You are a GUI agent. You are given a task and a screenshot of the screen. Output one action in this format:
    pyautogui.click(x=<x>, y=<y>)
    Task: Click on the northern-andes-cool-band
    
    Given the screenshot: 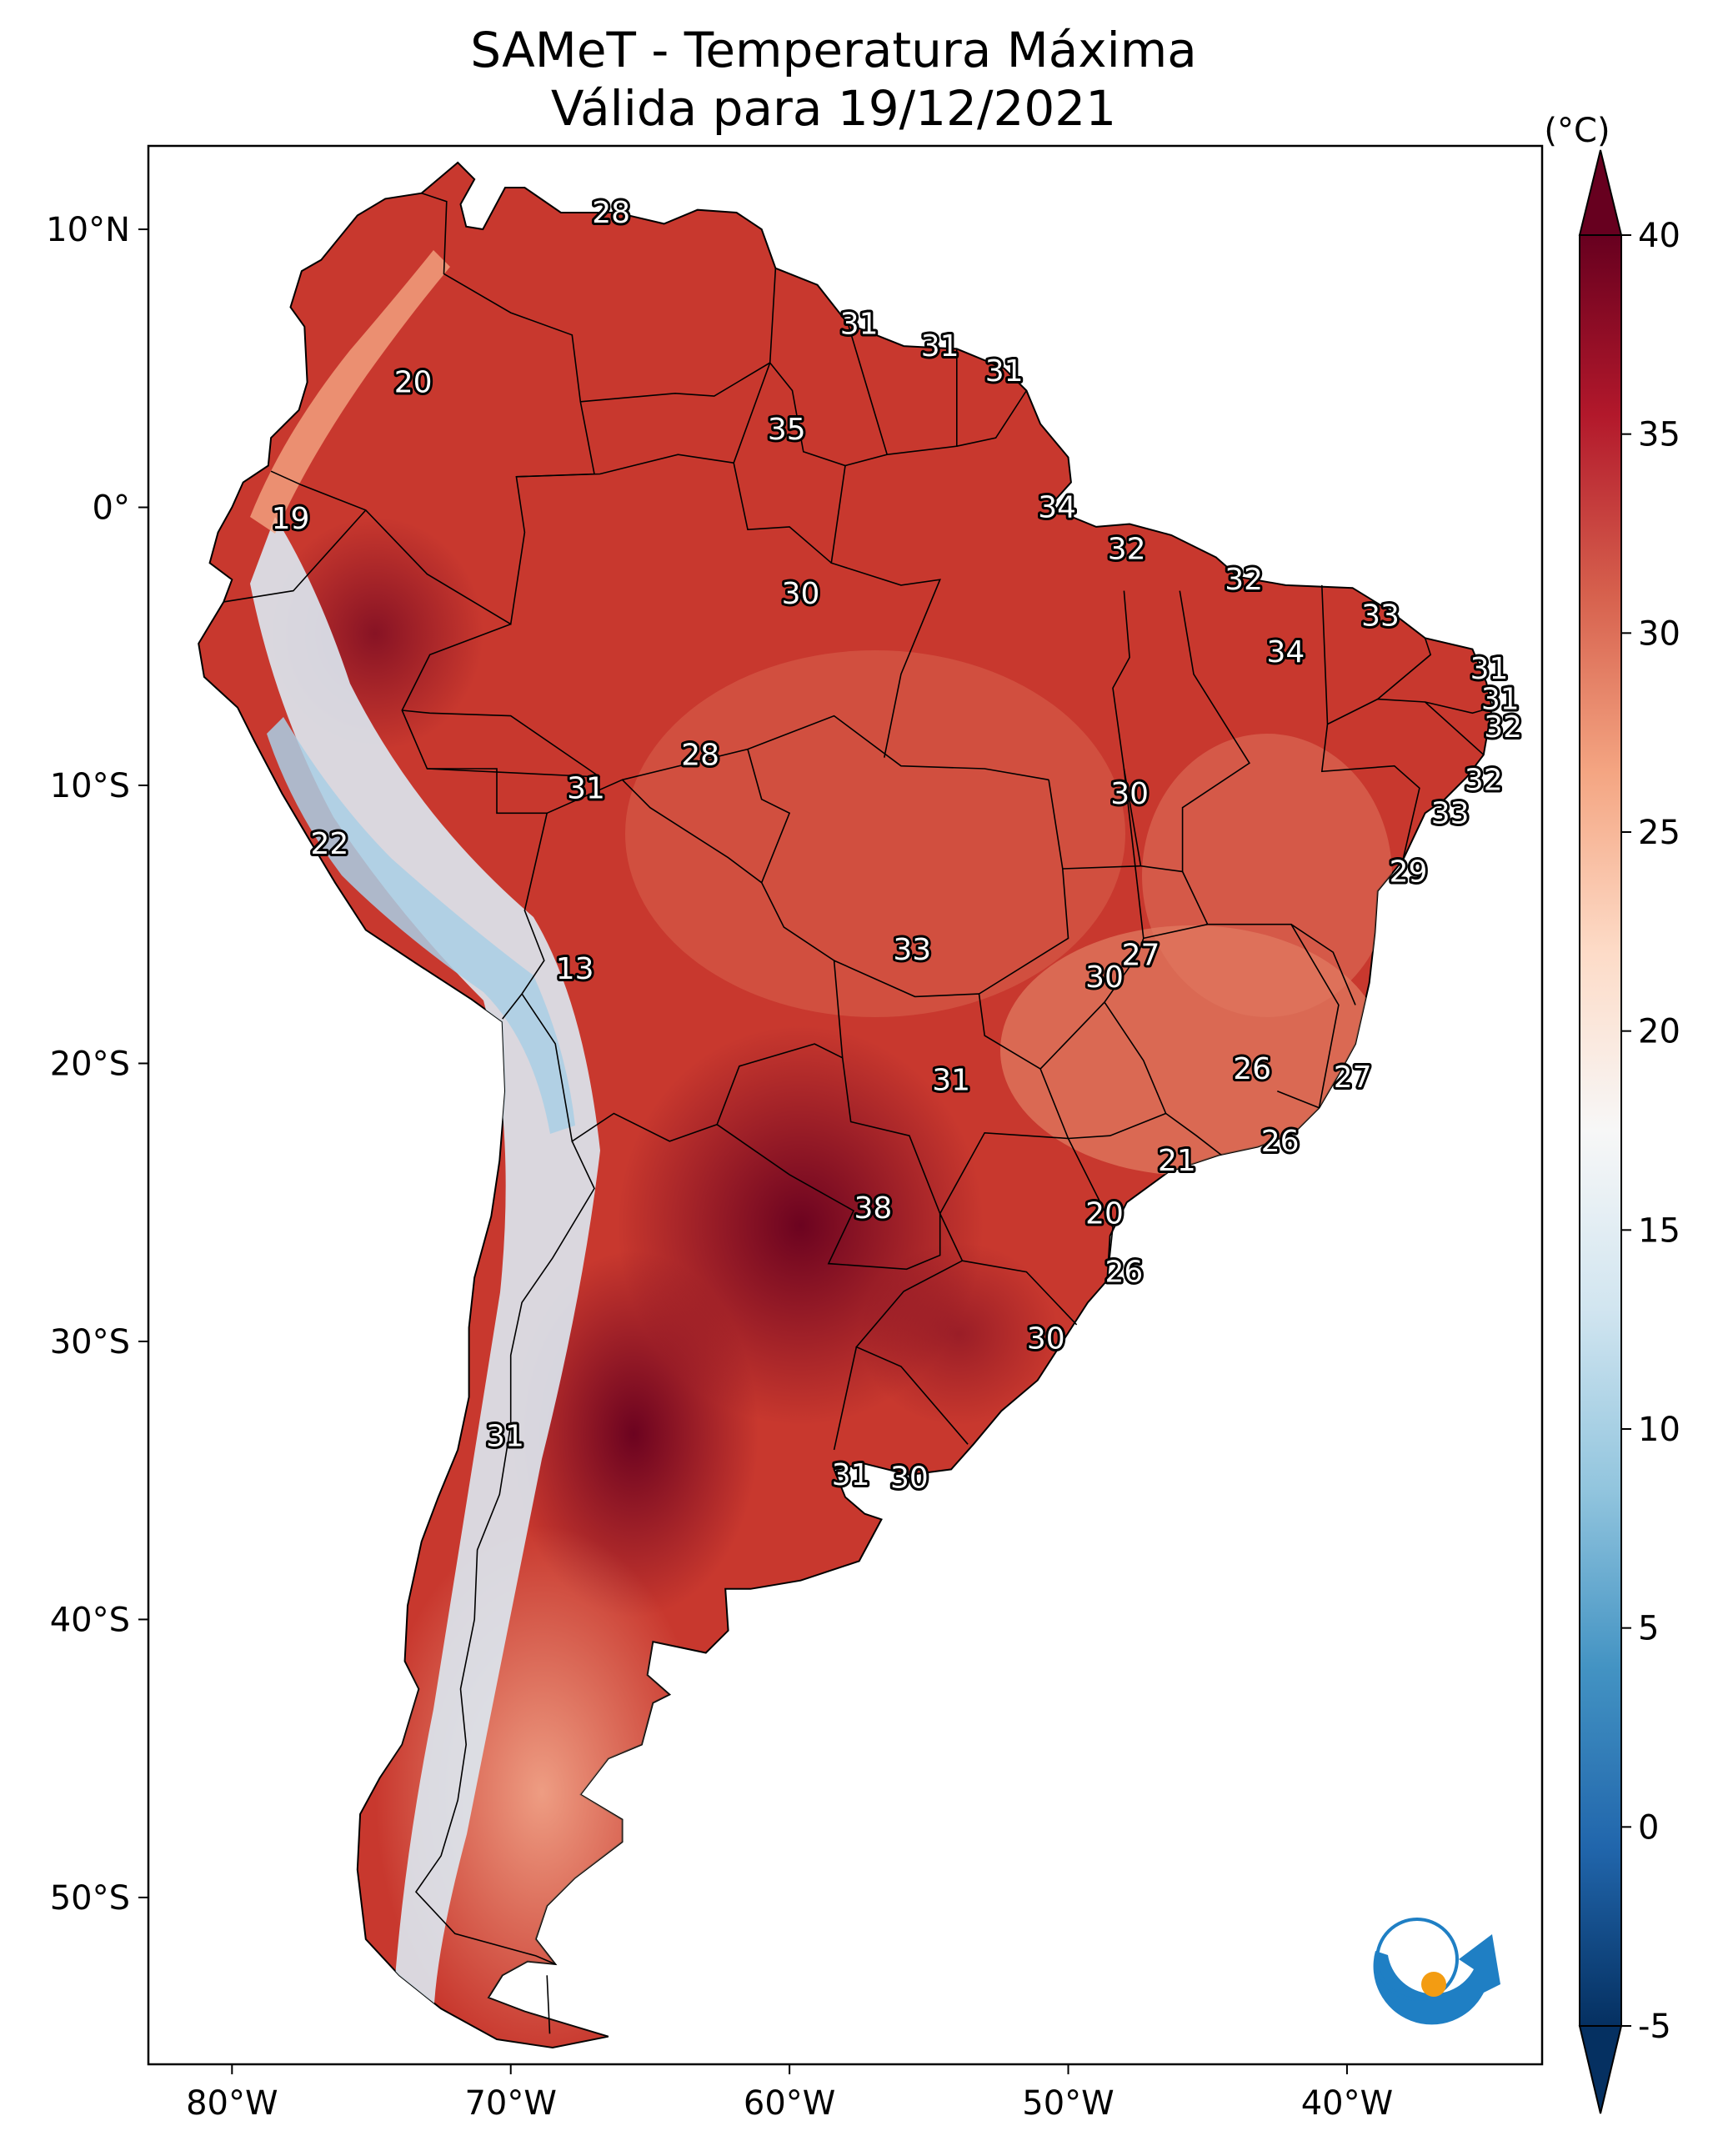 What is the action you would take?
    pyautogui.click(x=350, y=392)
    